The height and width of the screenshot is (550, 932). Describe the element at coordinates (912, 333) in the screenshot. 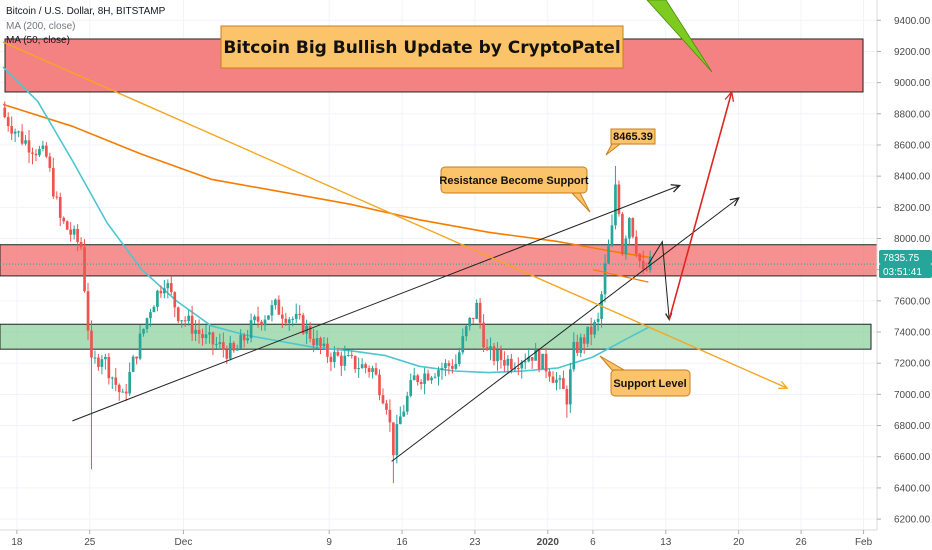

I see `price-tick-label: 7400.00` at that location.